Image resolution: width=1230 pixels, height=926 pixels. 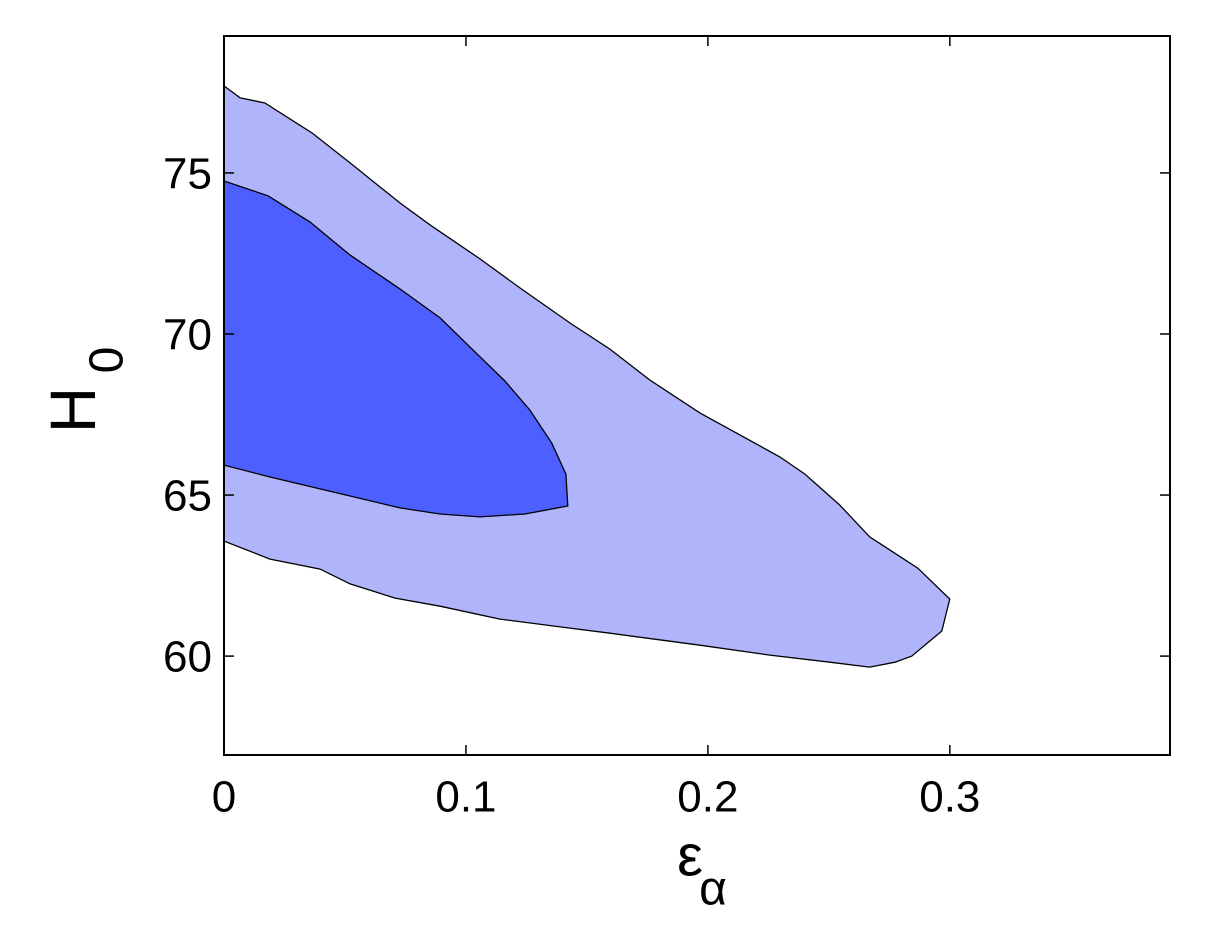 What do you see at coordinates (187, 335) in the screenshot?
I see `y-tick-label: 70` at bounding box center [187, 335].